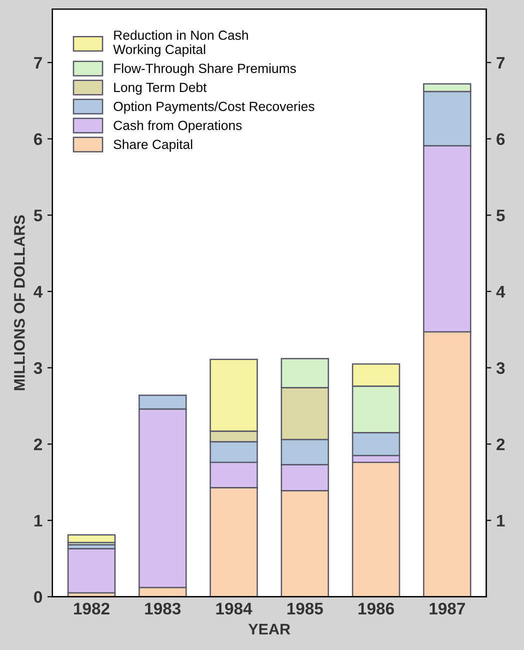 This screenshot has width=524, height=650. What do you see at coordinates (214, 107) in the screenshot?
I see `legend-label: Option Payments/Cost Recoveries` at bounding box center [214, 107].